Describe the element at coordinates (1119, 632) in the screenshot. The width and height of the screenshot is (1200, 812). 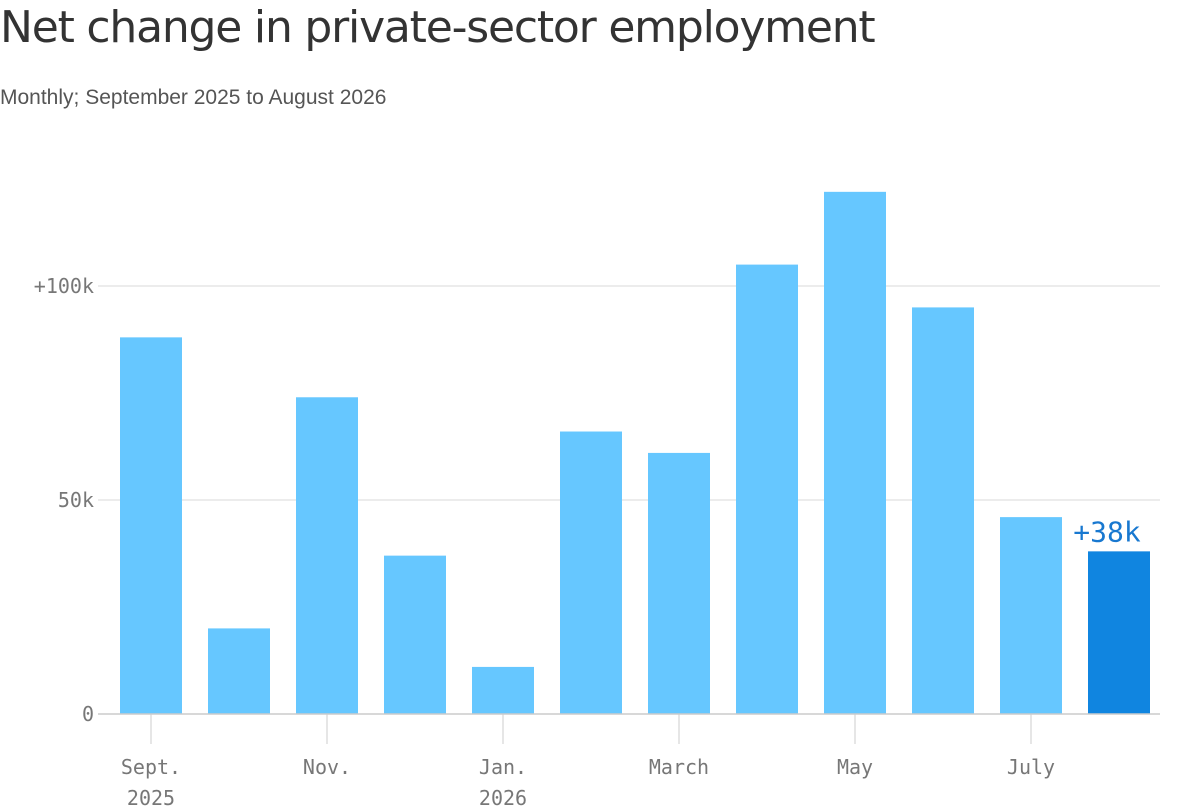
I see `bar-highlighted` at that location.